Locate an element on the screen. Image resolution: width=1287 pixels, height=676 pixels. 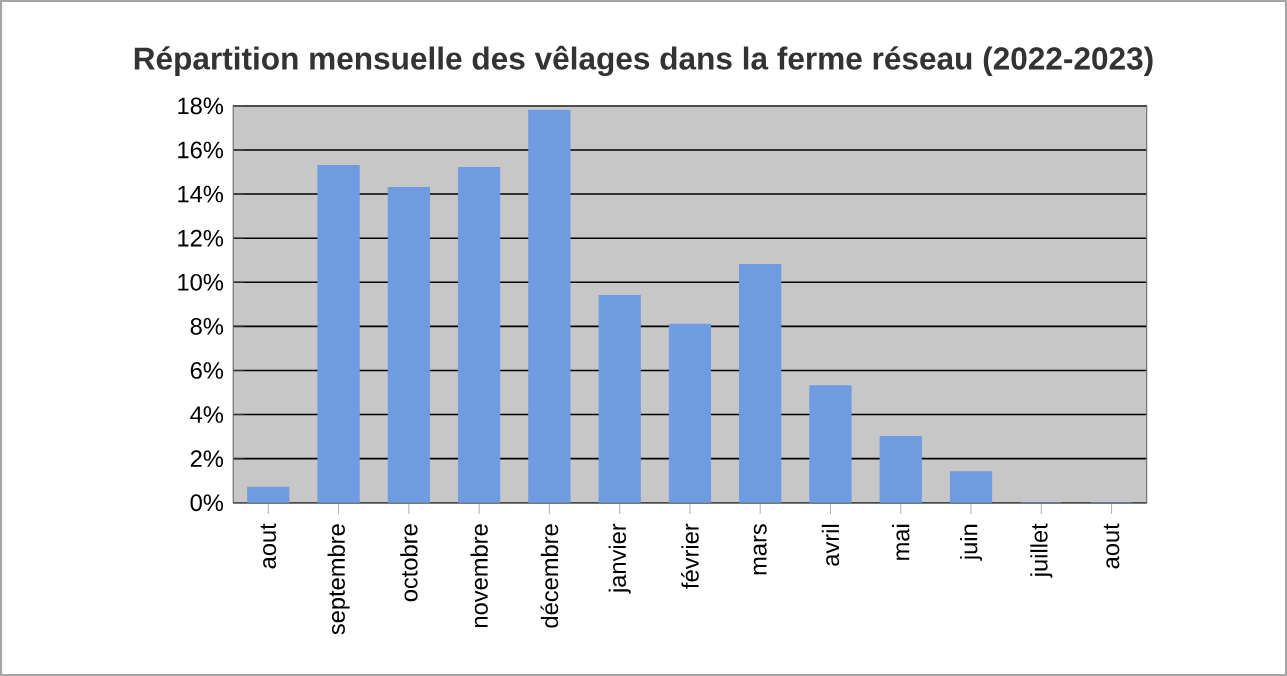
x-tick-label: juin is located at coordinates (971, 542).